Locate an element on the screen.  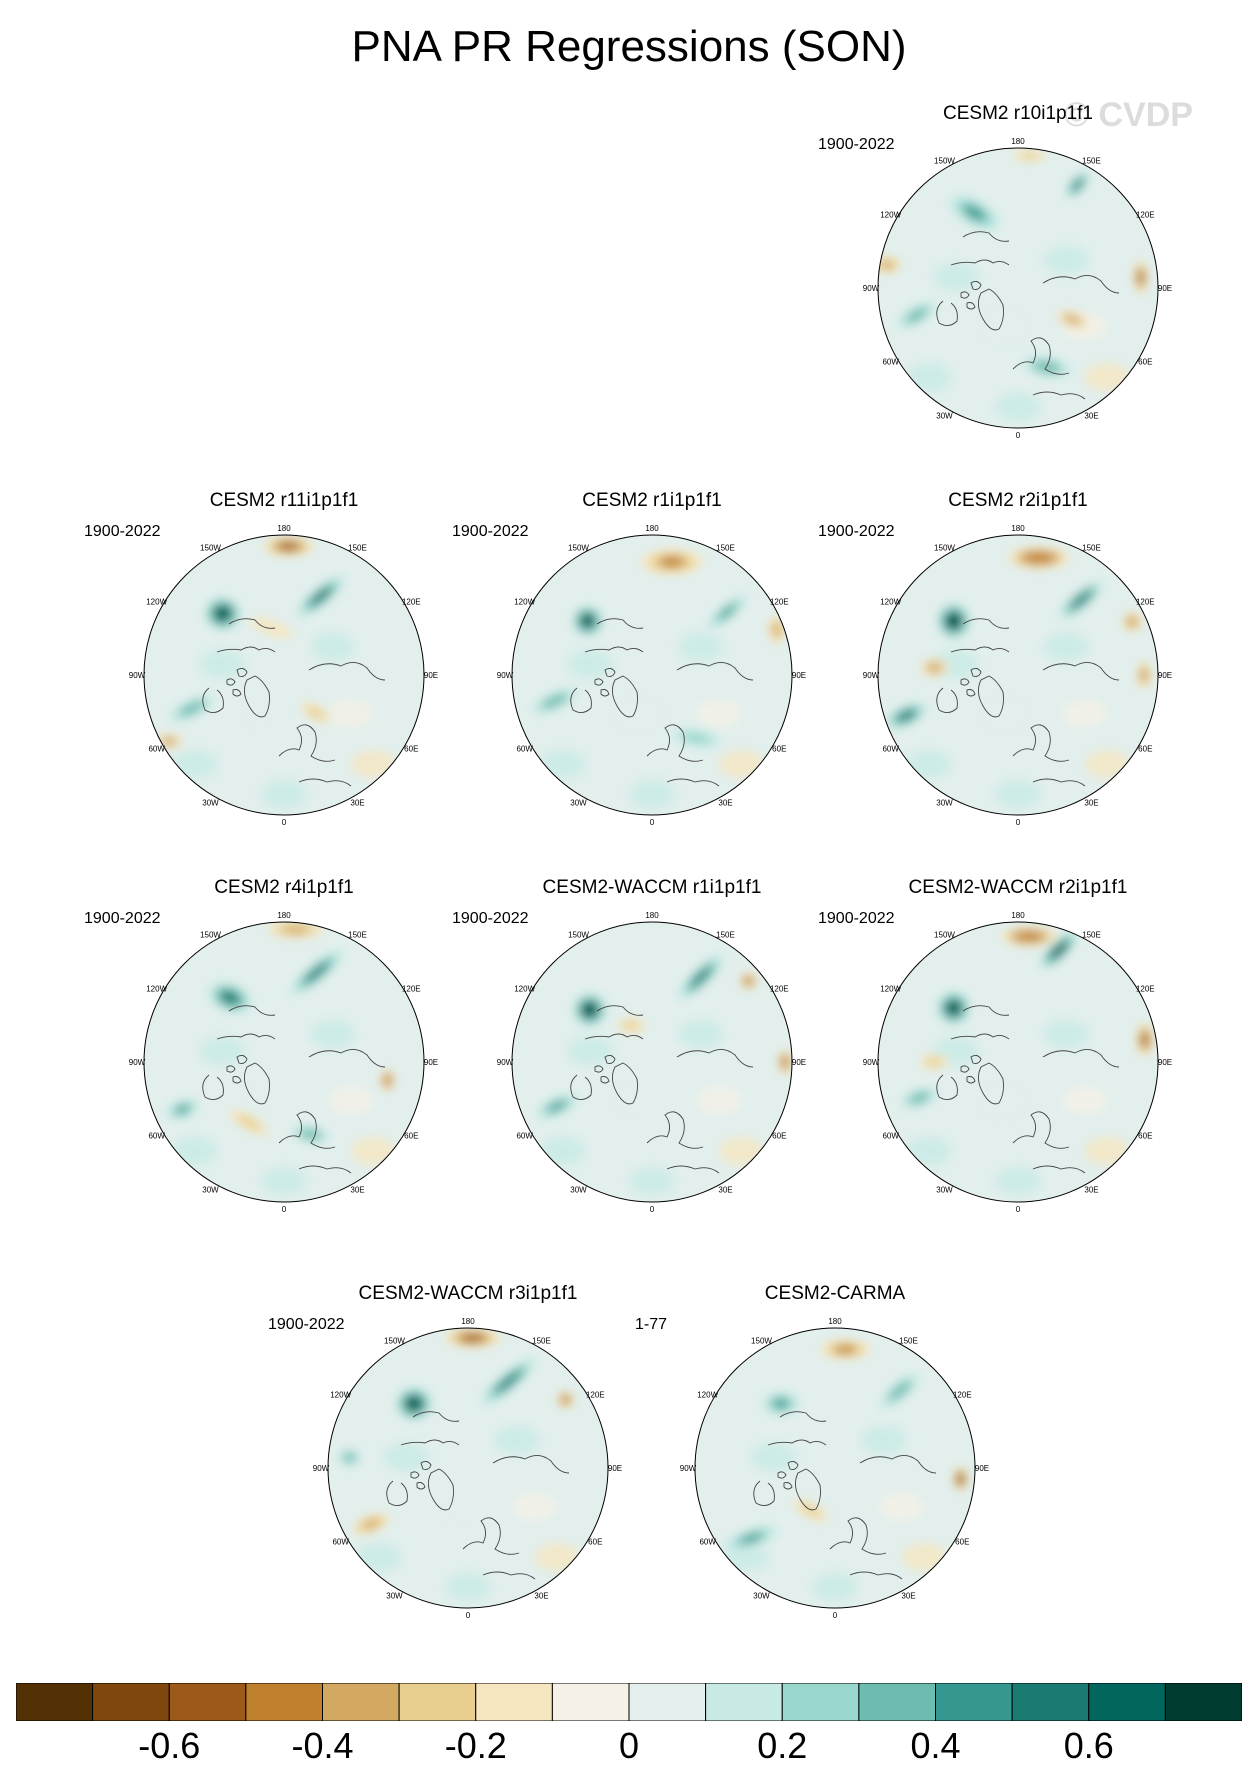
longitude-label: 150E is located at coordinates (1091, 548).